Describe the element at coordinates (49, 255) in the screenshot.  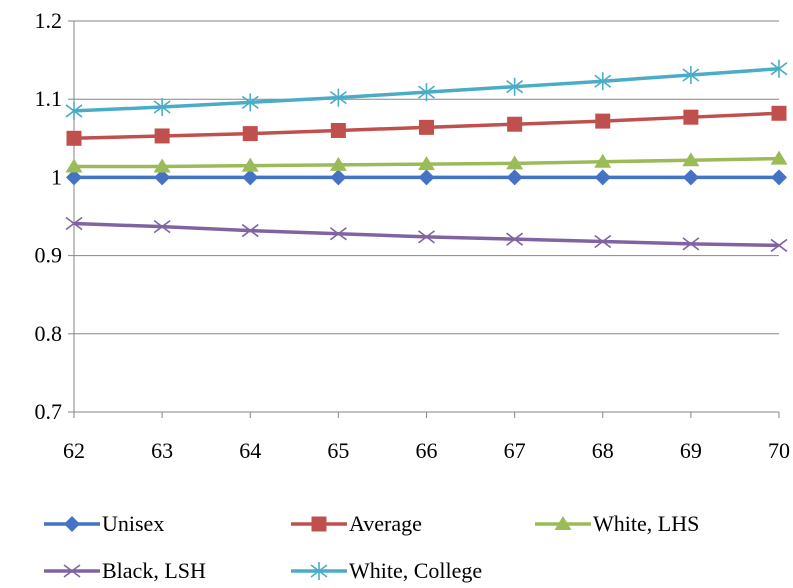
I see `y-tick-label: 0.9` at that location.